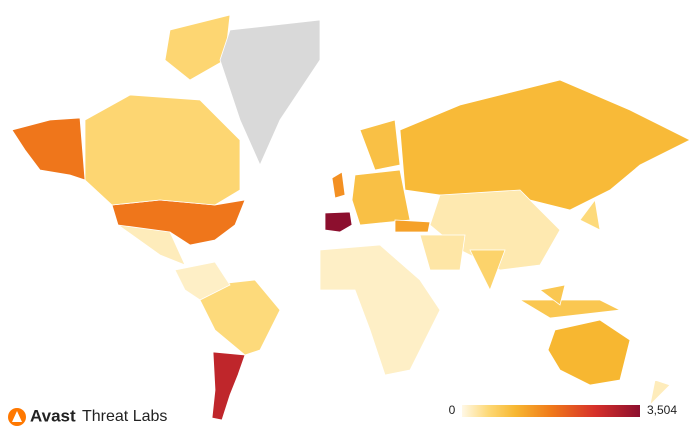  Describe the element at coordinates (551, 411) in the screenshot. I see `legend-scale` at that location.